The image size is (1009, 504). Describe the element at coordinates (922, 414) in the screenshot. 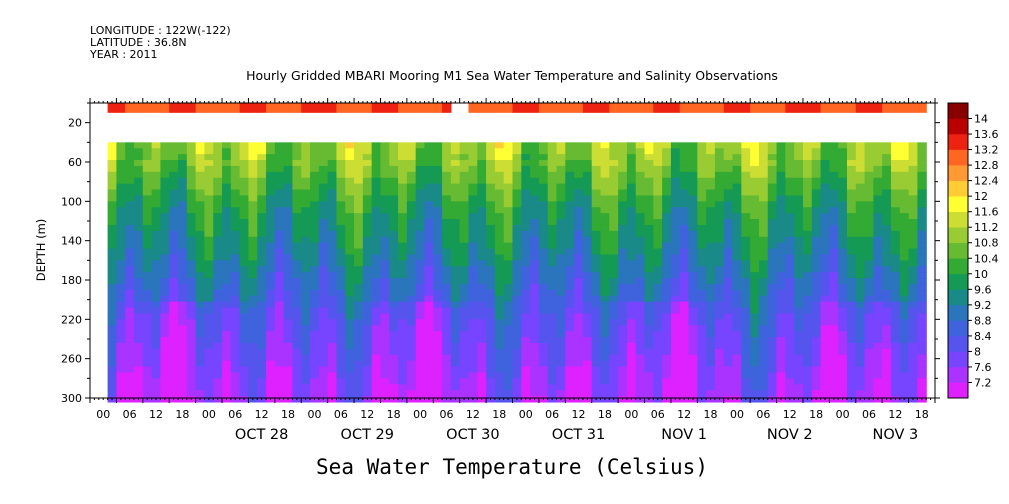

I see `x-tick-label: 18` at that location.